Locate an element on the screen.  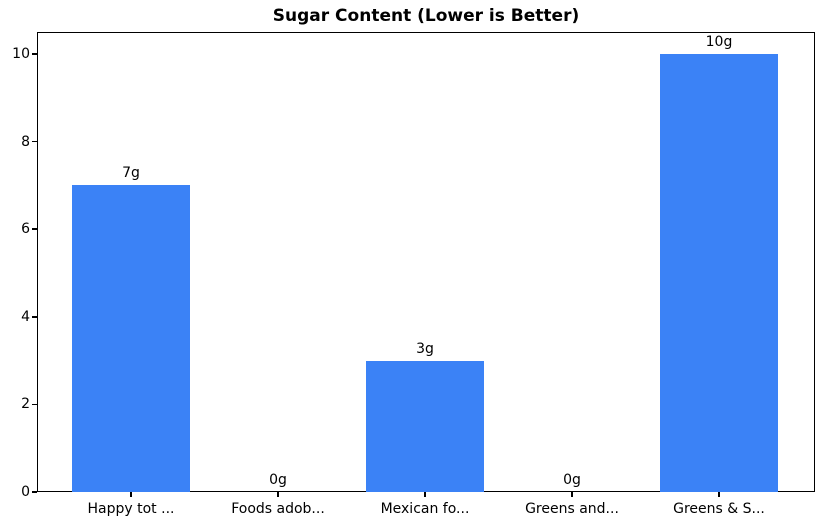
y-tick-label: 4 is located at coordinates (25, 316).